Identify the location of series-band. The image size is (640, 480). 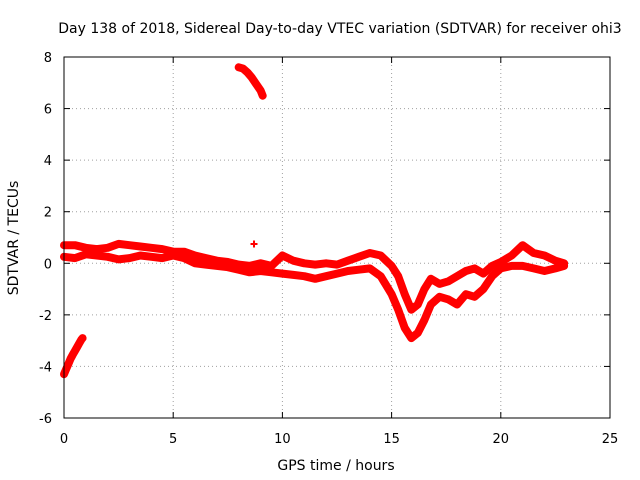
(73, 356).